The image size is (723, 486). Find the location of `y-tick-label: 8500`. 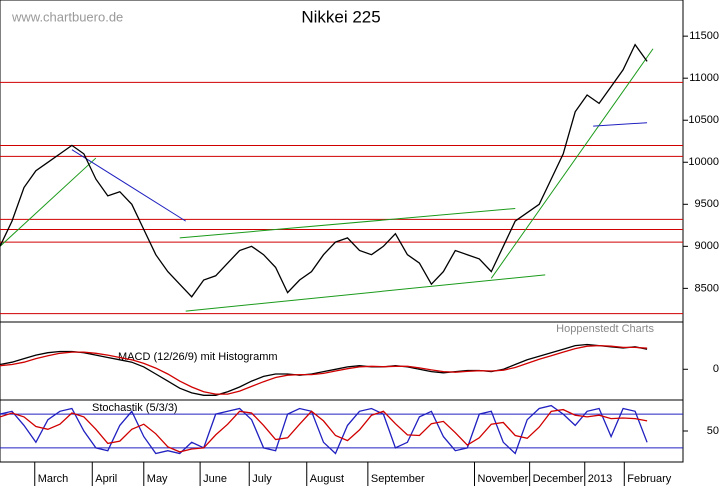

y-tick-label: 8500 is located at coordinates (707, 288).